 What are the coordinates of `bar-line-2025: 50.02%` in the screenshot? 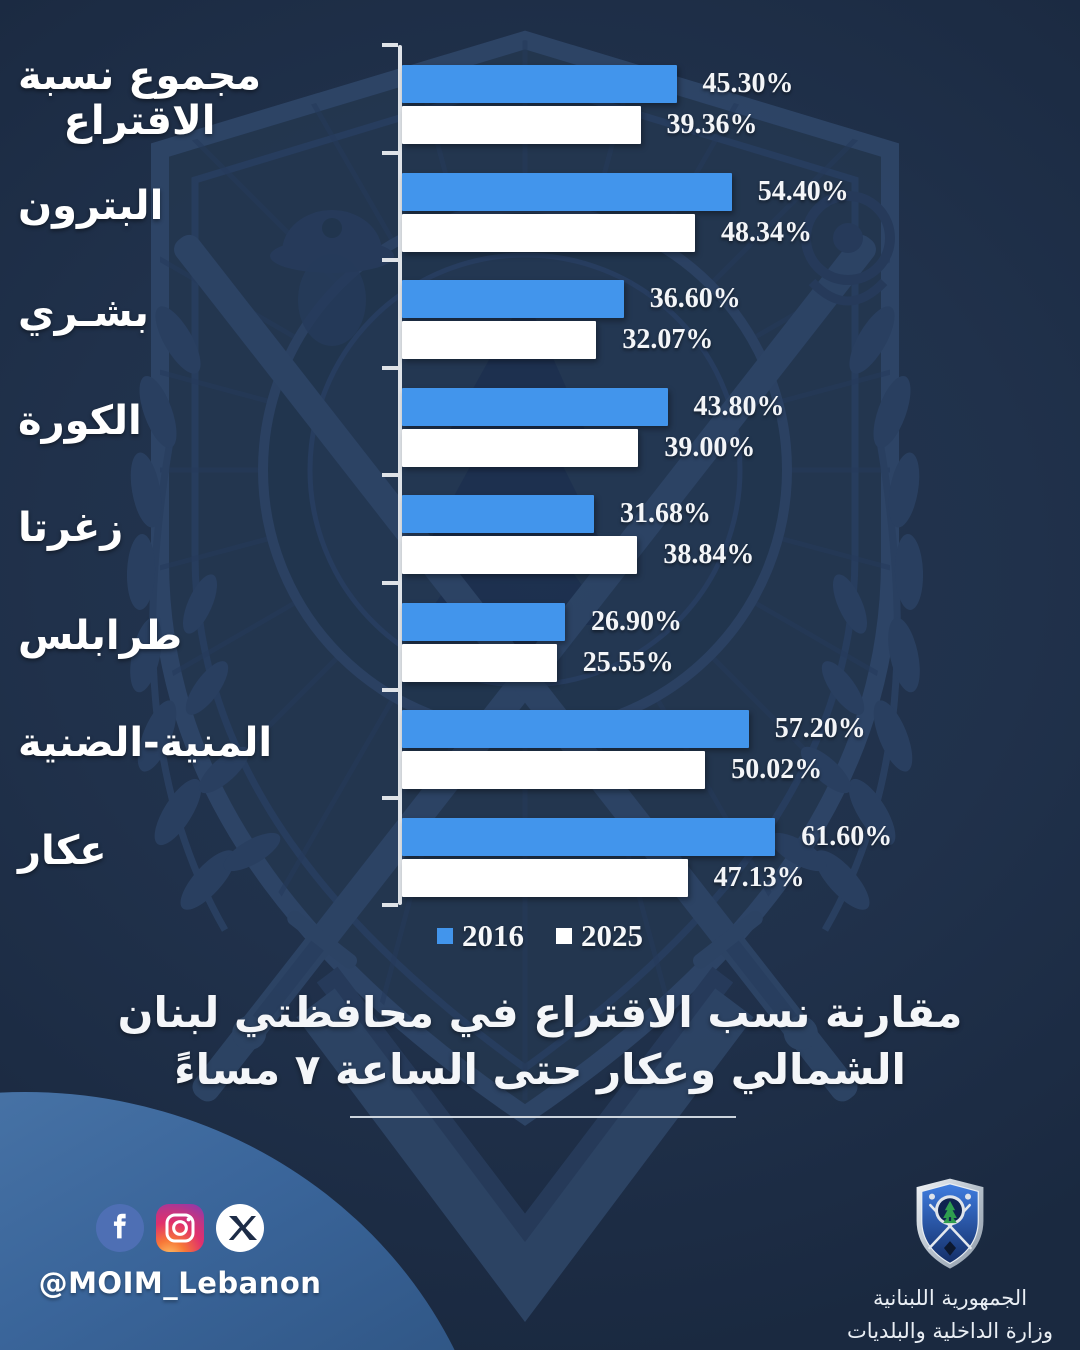 It's located at (732, 770).